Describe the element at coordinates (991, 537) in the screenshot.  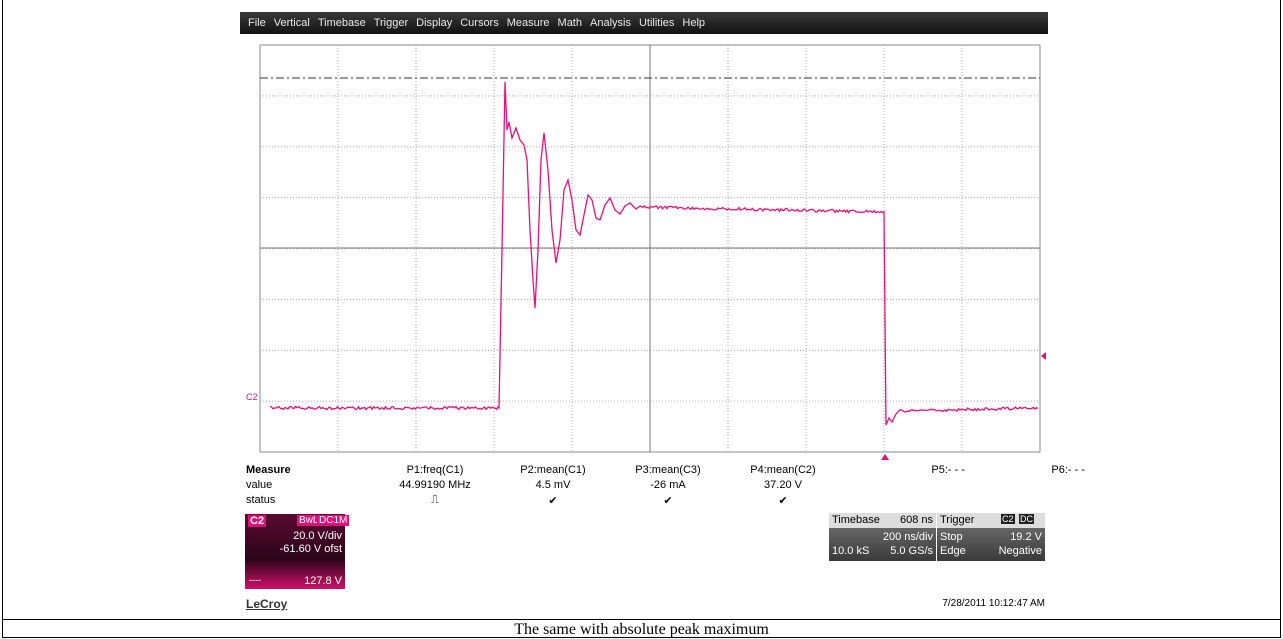
I see `trigger-box: Trigger C2 DC Stop 19.2 V Edge Negative` at that location.